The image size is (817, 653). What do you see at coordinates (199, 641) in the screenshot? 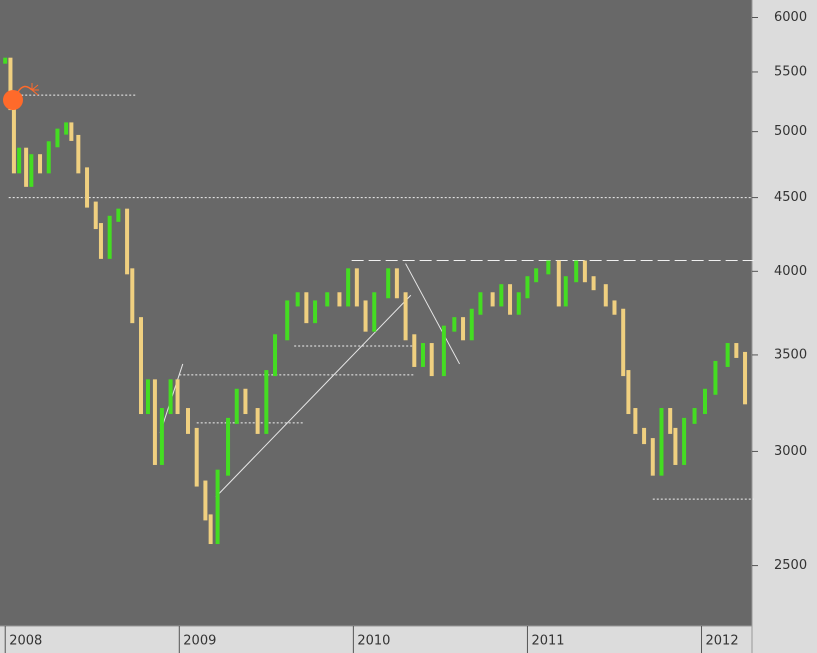
I see `x-tick-label: 2009` at bounding box center [199, 641].